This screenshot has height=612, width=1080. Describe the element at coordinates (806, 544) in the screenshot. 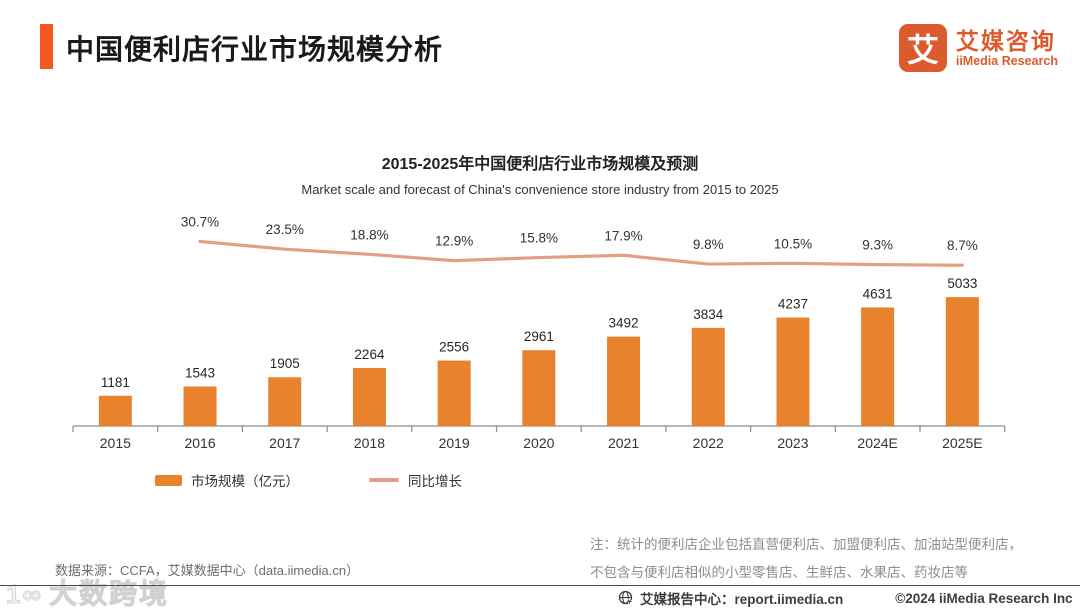

I see `note-line-1: 注：统计的便利店企业包括直营便利店、加盟便利店、加油站型便利店，` at that location.